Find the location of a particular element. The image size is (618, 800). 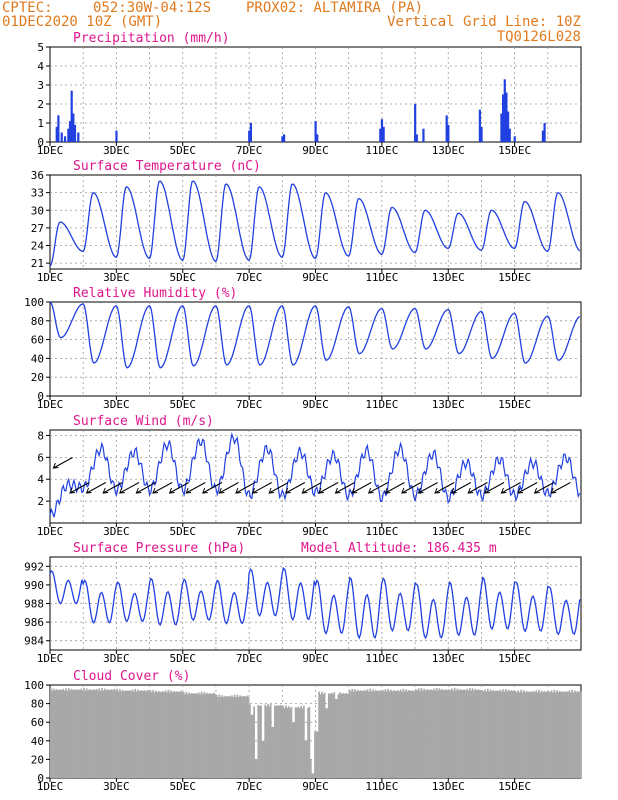

y-tick-label: 988 is located at coordinates (34, 604).